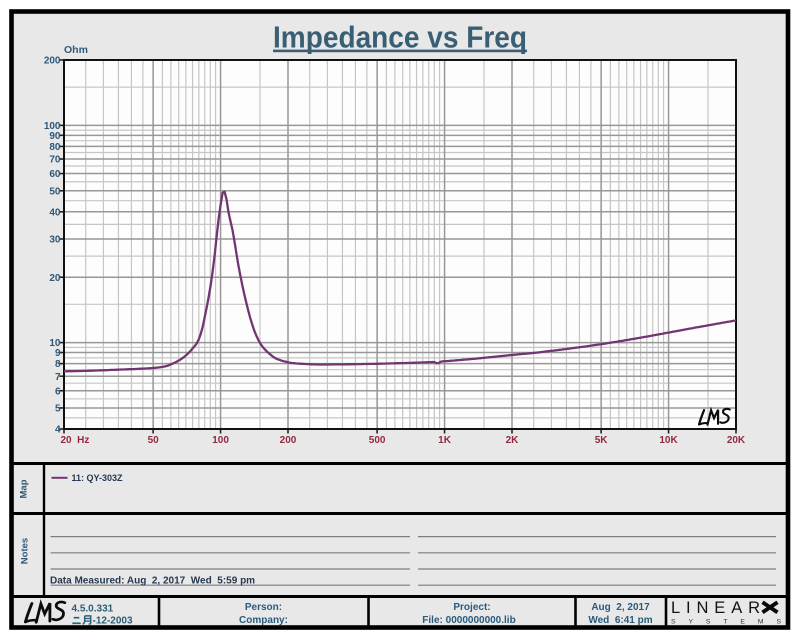 Image resolution: width=800 pixels, height=640 pixels. I want to click on svg-text: 10K, so click(668, 440).